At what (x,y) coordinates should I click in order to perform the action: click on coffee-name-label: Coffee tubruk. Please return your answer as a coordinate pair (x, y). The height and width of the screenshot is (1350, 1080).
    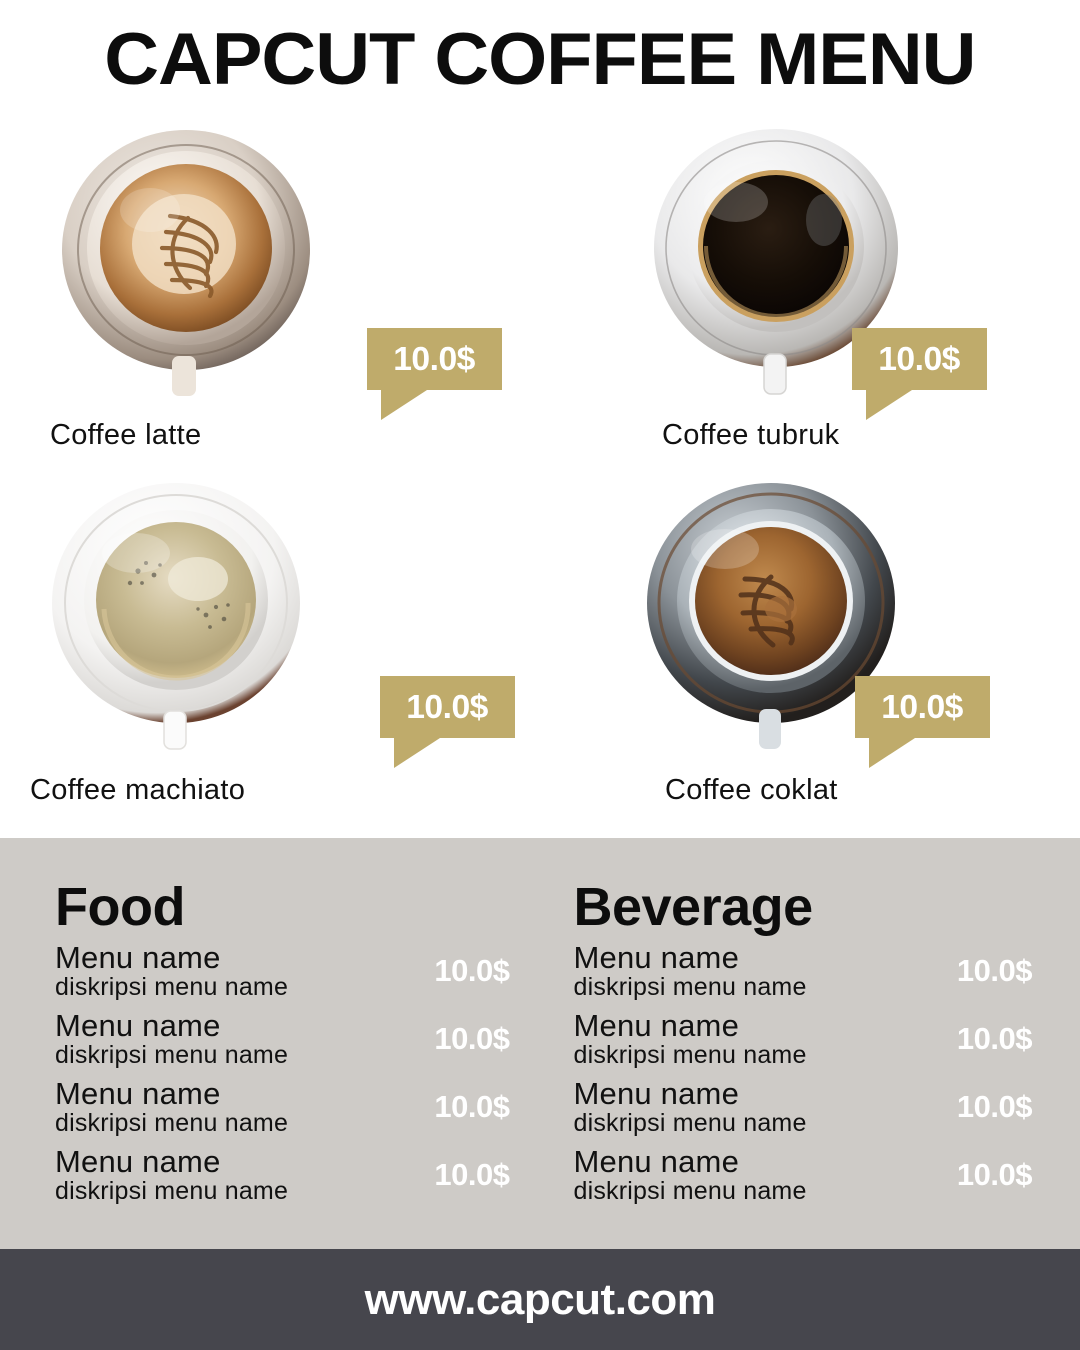
    Looking at the image, I should click on (751, 435).